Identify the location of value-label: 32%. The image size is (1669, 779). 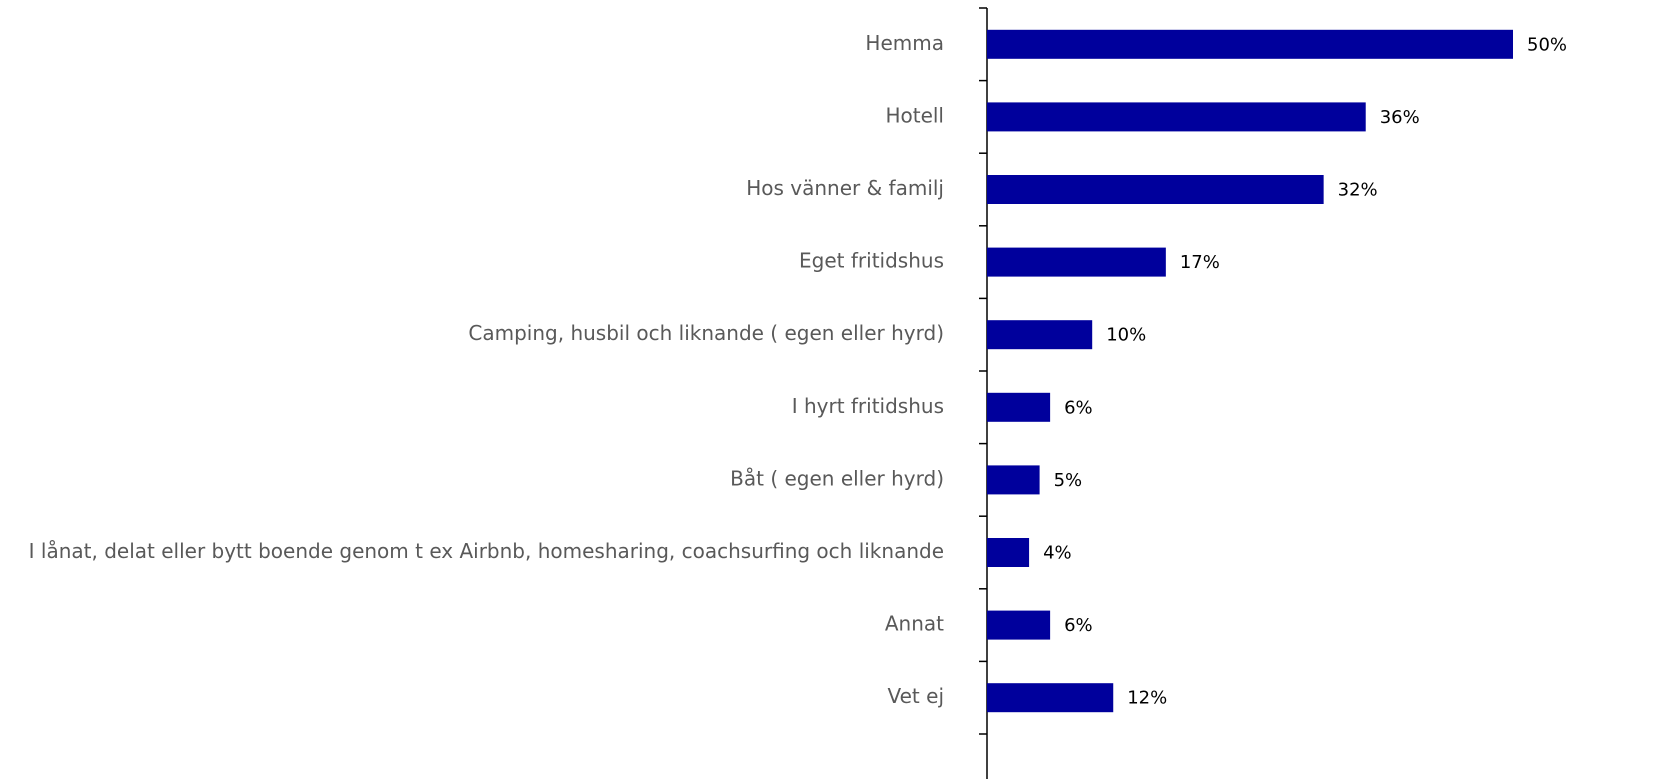
(1358, 190).